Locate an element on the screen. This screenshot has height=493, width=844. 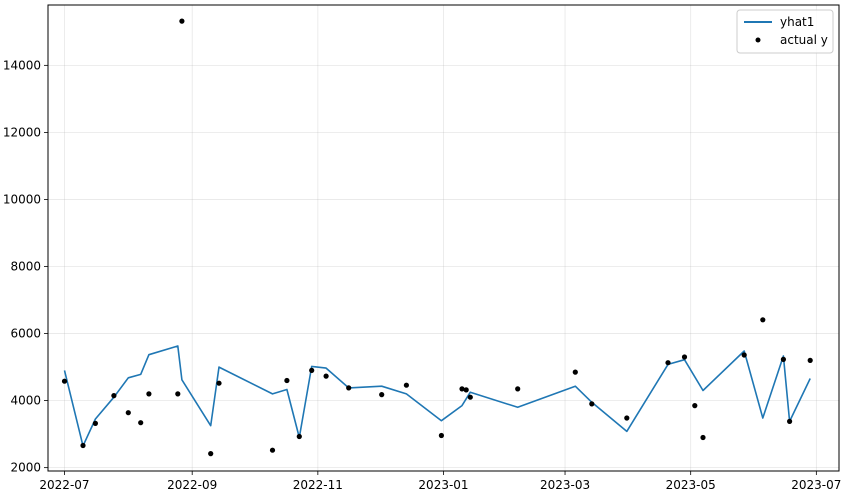
legend-label-actual-y: actual y is located at coordinates (804, 40).